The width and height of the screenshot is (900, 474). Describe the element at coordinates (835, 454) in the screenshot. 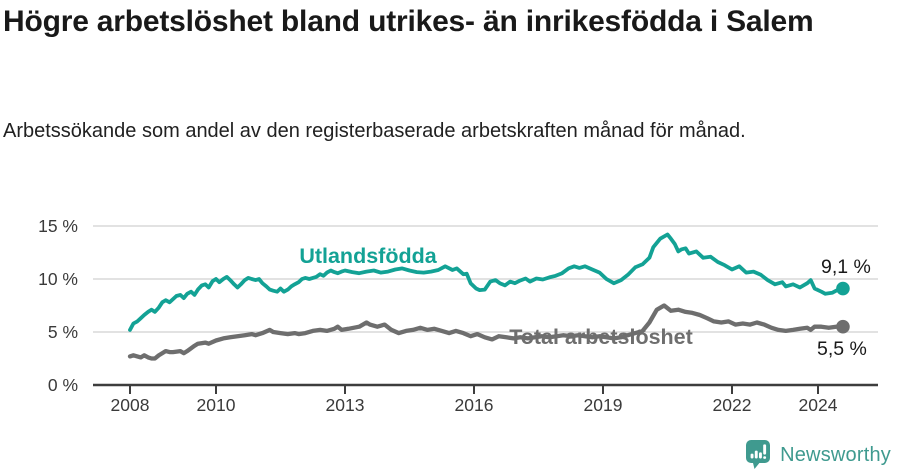

I see `newsworthy-brand-text: Newsworthy` at that location.